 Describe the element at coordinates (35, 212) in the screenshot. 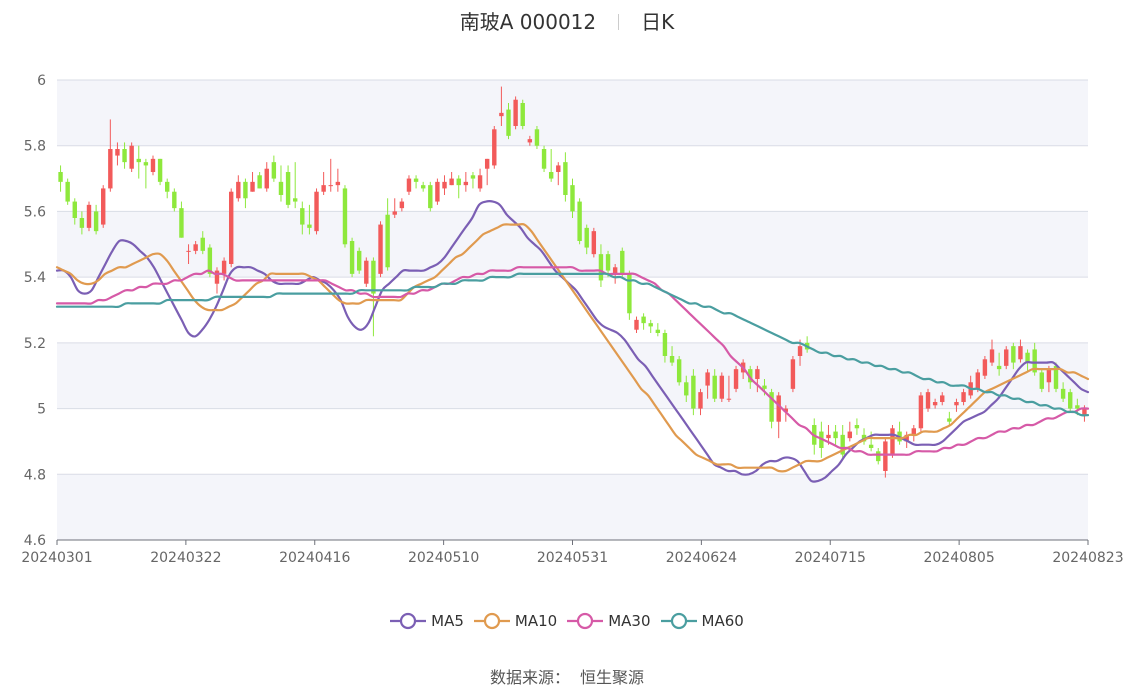

I see `y-tick-label: 5.6` at that location.